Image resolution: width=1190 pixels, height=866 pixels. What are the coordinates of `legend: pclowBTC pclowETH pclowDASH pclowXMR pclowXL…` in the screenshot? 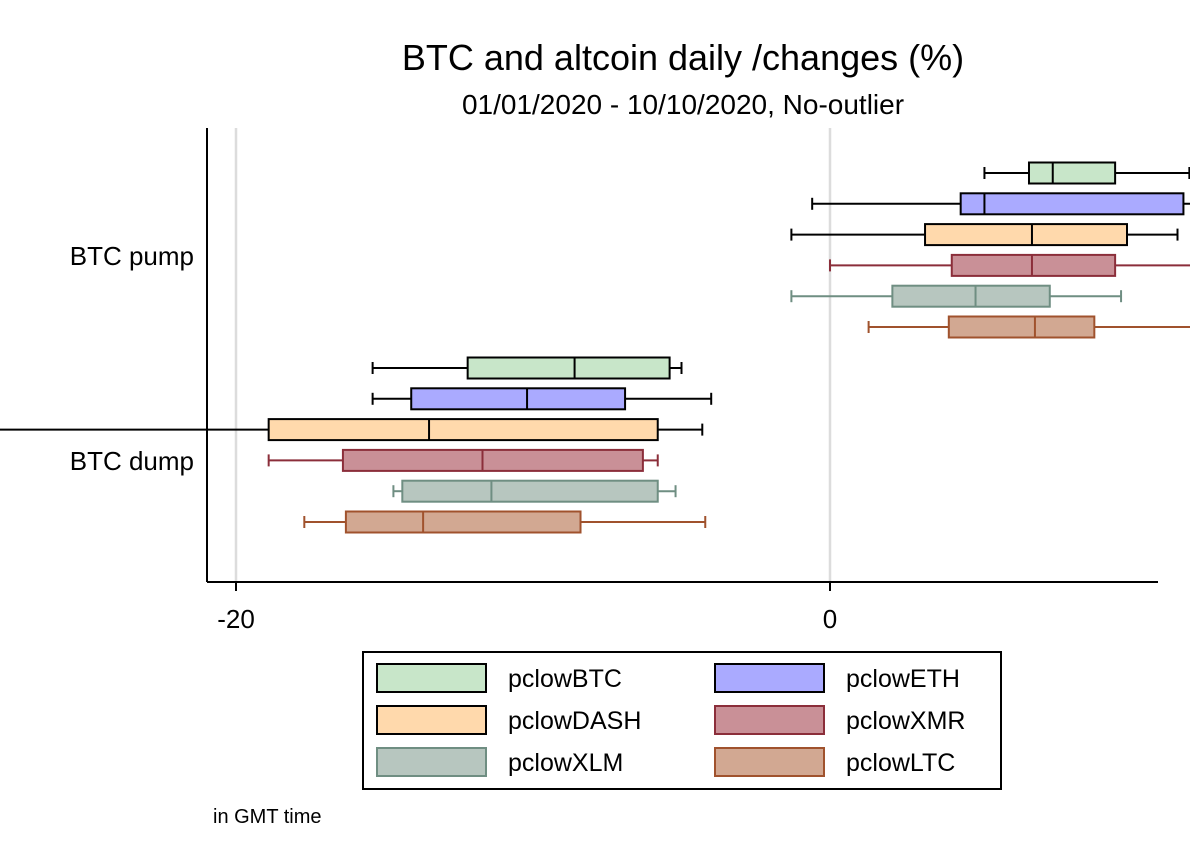 It's located at (682, 720).